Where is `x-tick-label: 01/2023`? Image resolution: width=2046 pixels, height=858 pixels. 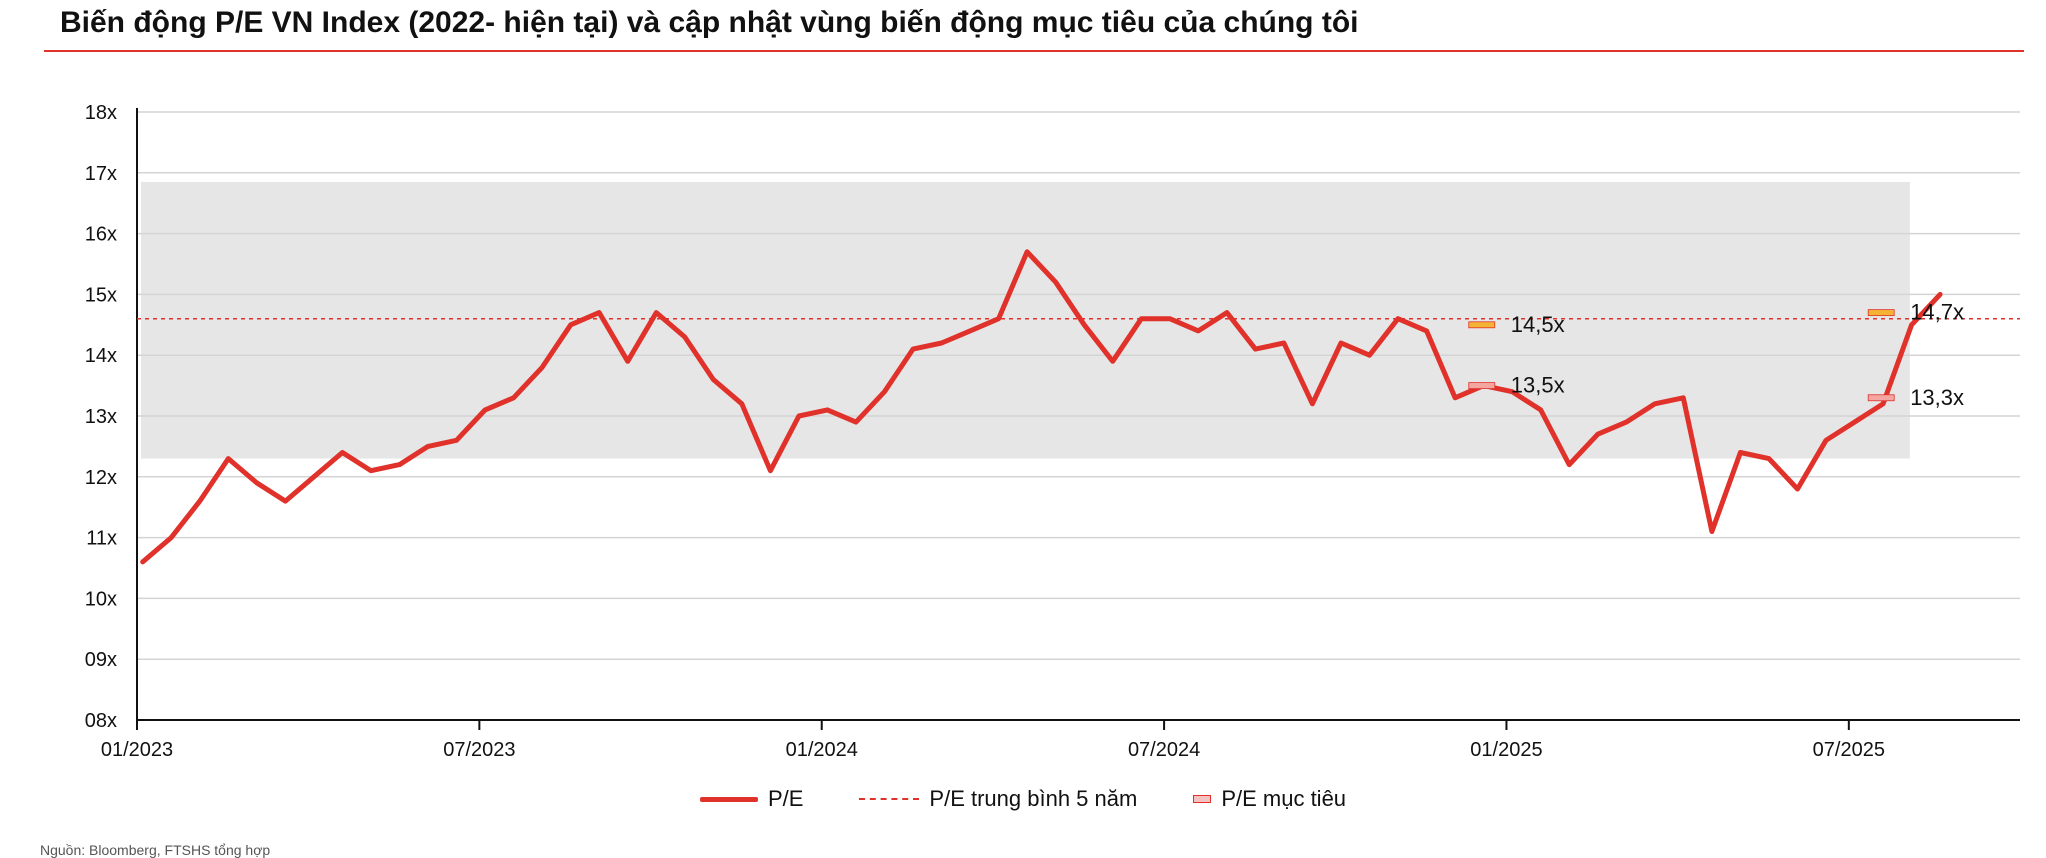 x-tick-label: 01/2023 is located at coordinates (137, 750).